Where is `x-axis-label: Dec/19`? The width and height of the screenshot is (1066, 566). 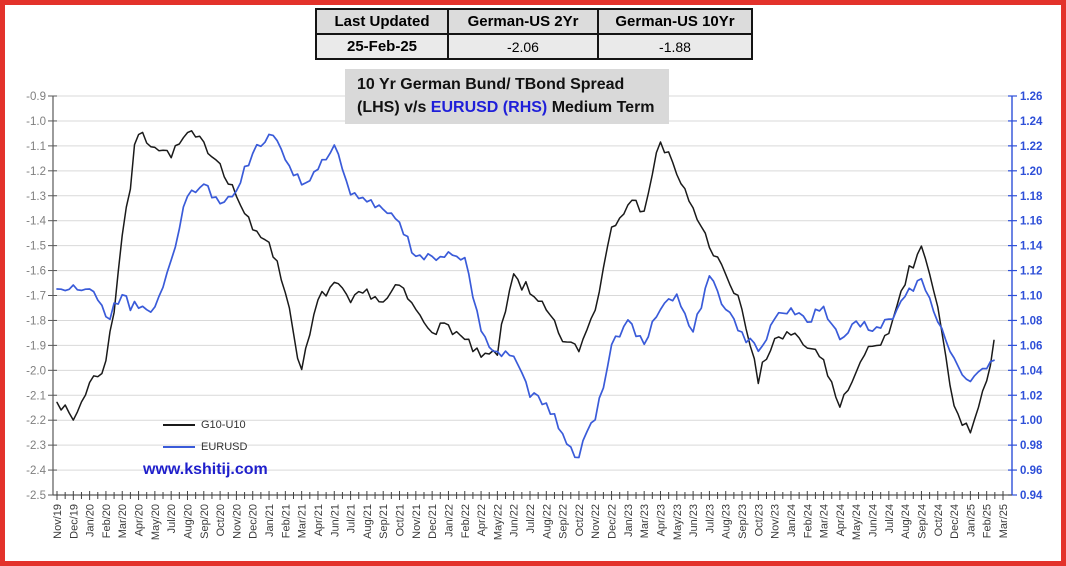 x-axis-label: Dec/19 is located at coordinates (74, 521).